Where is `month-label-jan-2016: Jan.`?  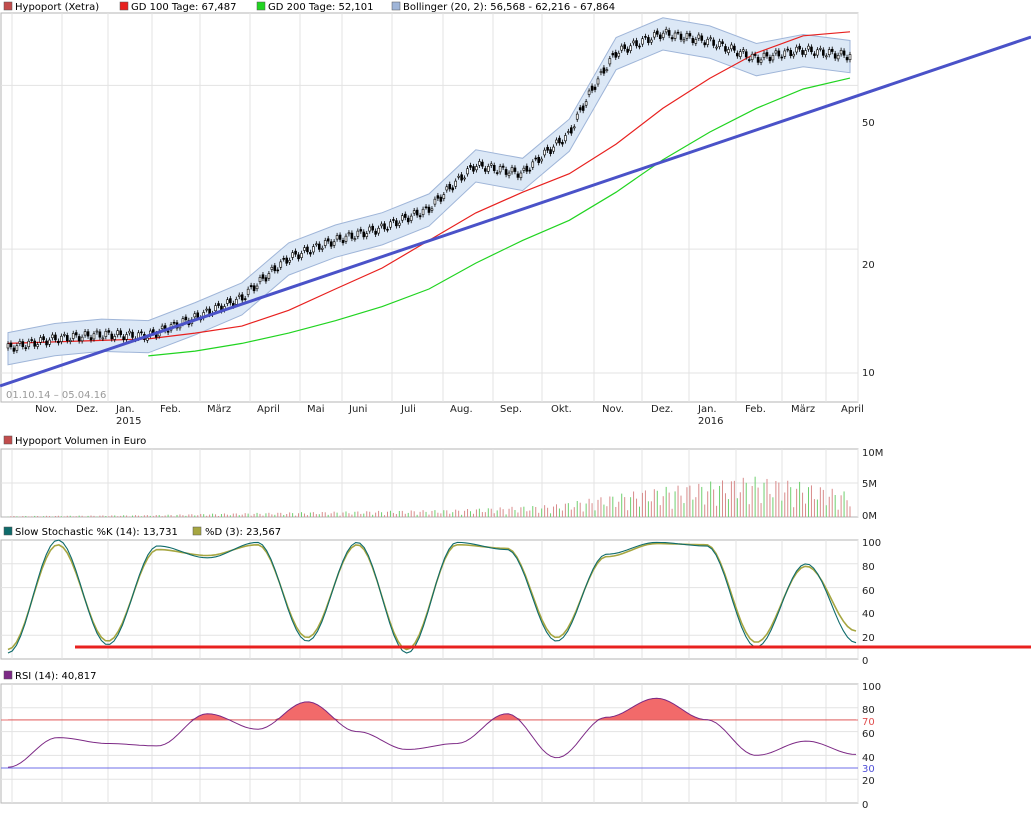 month-label-jan-2016: Jan. is located at coordinates (707, 409).